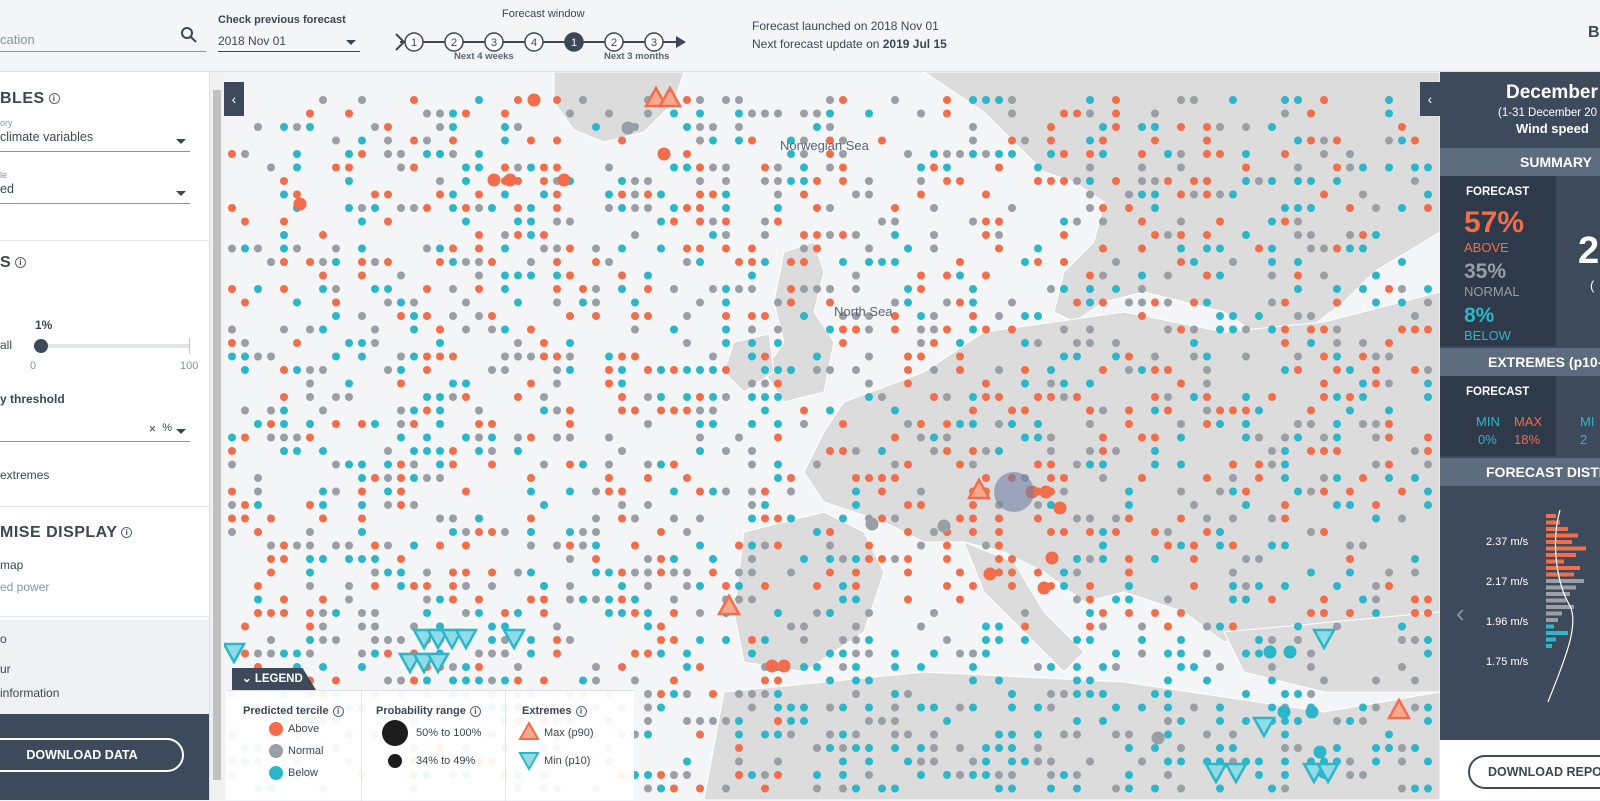 The height and width of the screenshot is (801, 1600). Describe the element at coordinates (7, 189) in the screenshot. I see `variable-value: ed` at that location.